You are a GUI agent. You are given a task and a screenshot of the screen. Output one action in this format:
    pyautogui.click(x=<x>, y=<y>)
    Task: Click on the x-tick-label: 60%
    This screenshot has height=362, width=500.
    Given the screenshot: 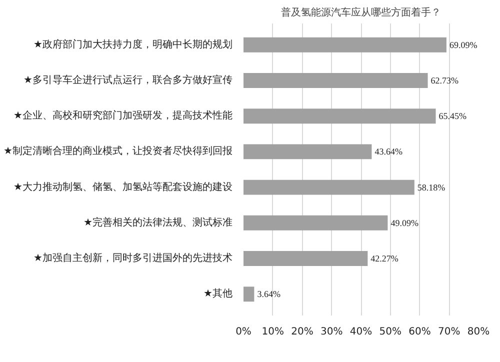 What is the action you would take?
    pyautogui.click(x=419, y=332)
    